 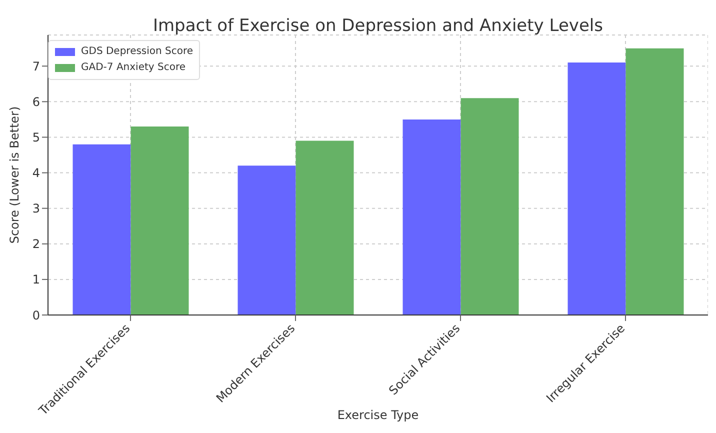 I want to click on chart-title: Impact of Exercise on Depression and Anxiety Levels, so click(x=378, y=26).